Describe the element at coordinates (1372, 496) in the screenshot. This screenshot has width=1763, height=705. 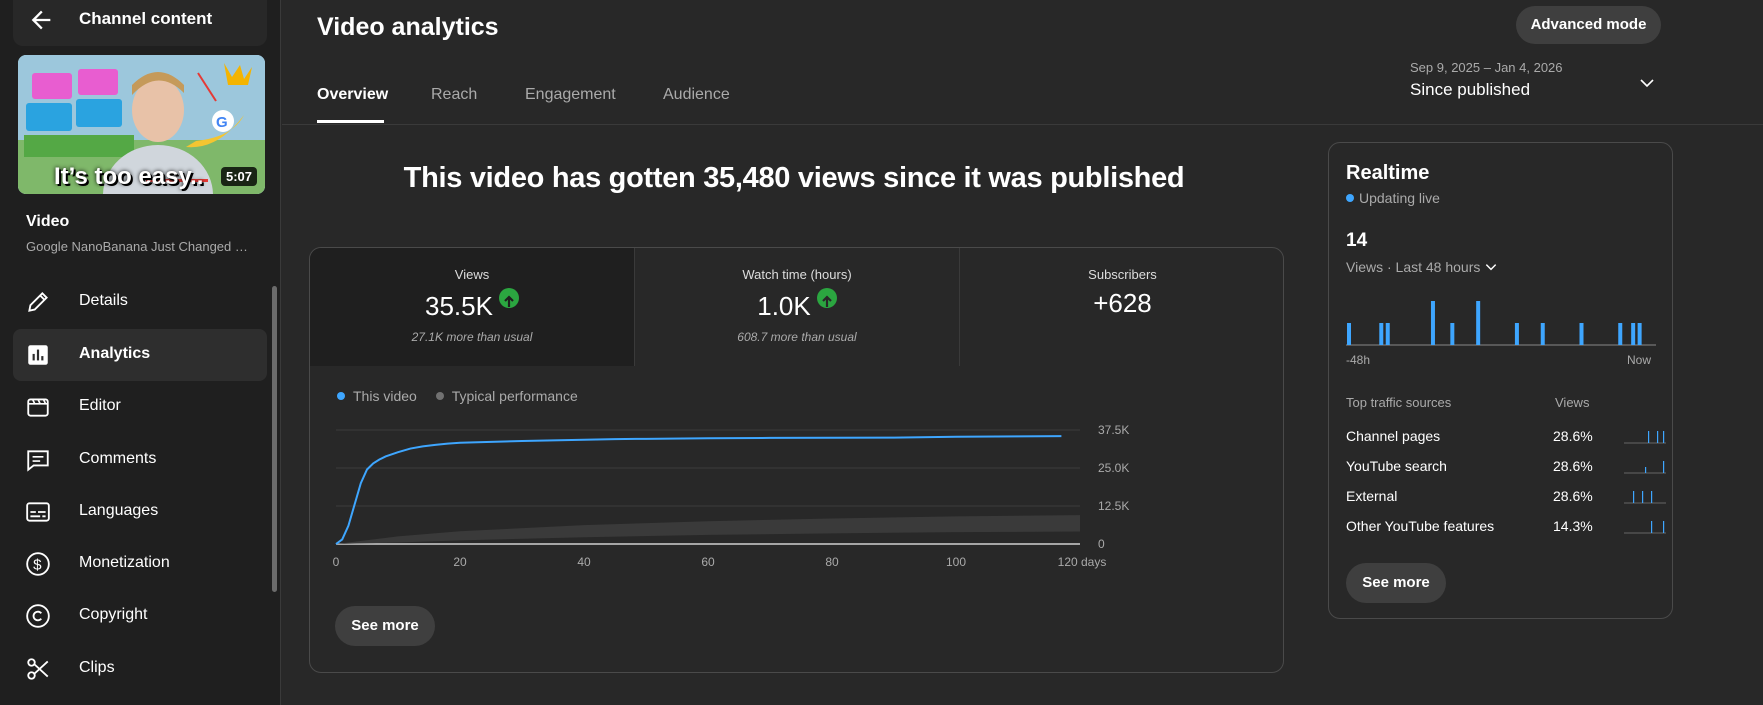
I see `traffic-source-name: External` at that location.